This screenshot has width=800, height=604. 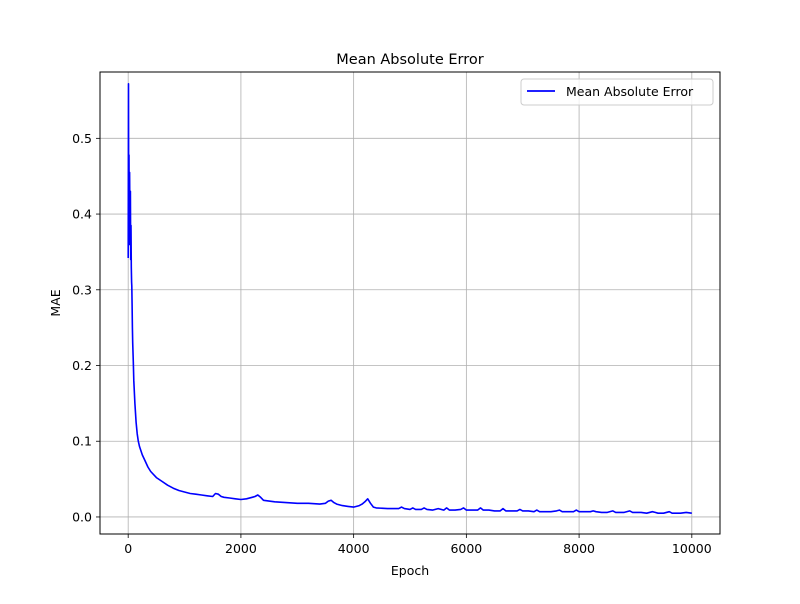 I want to click on y-tick-label: 0.3, so click(x=82, y=289).